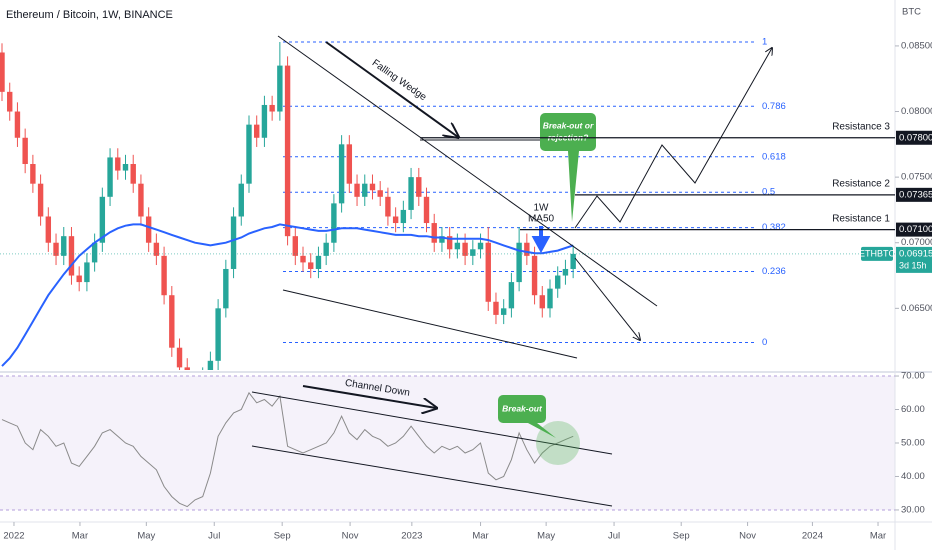 The width and height of the screenshot is (932, 550). I want to click on countdown-label: 3d 15h, so click(913, 265).